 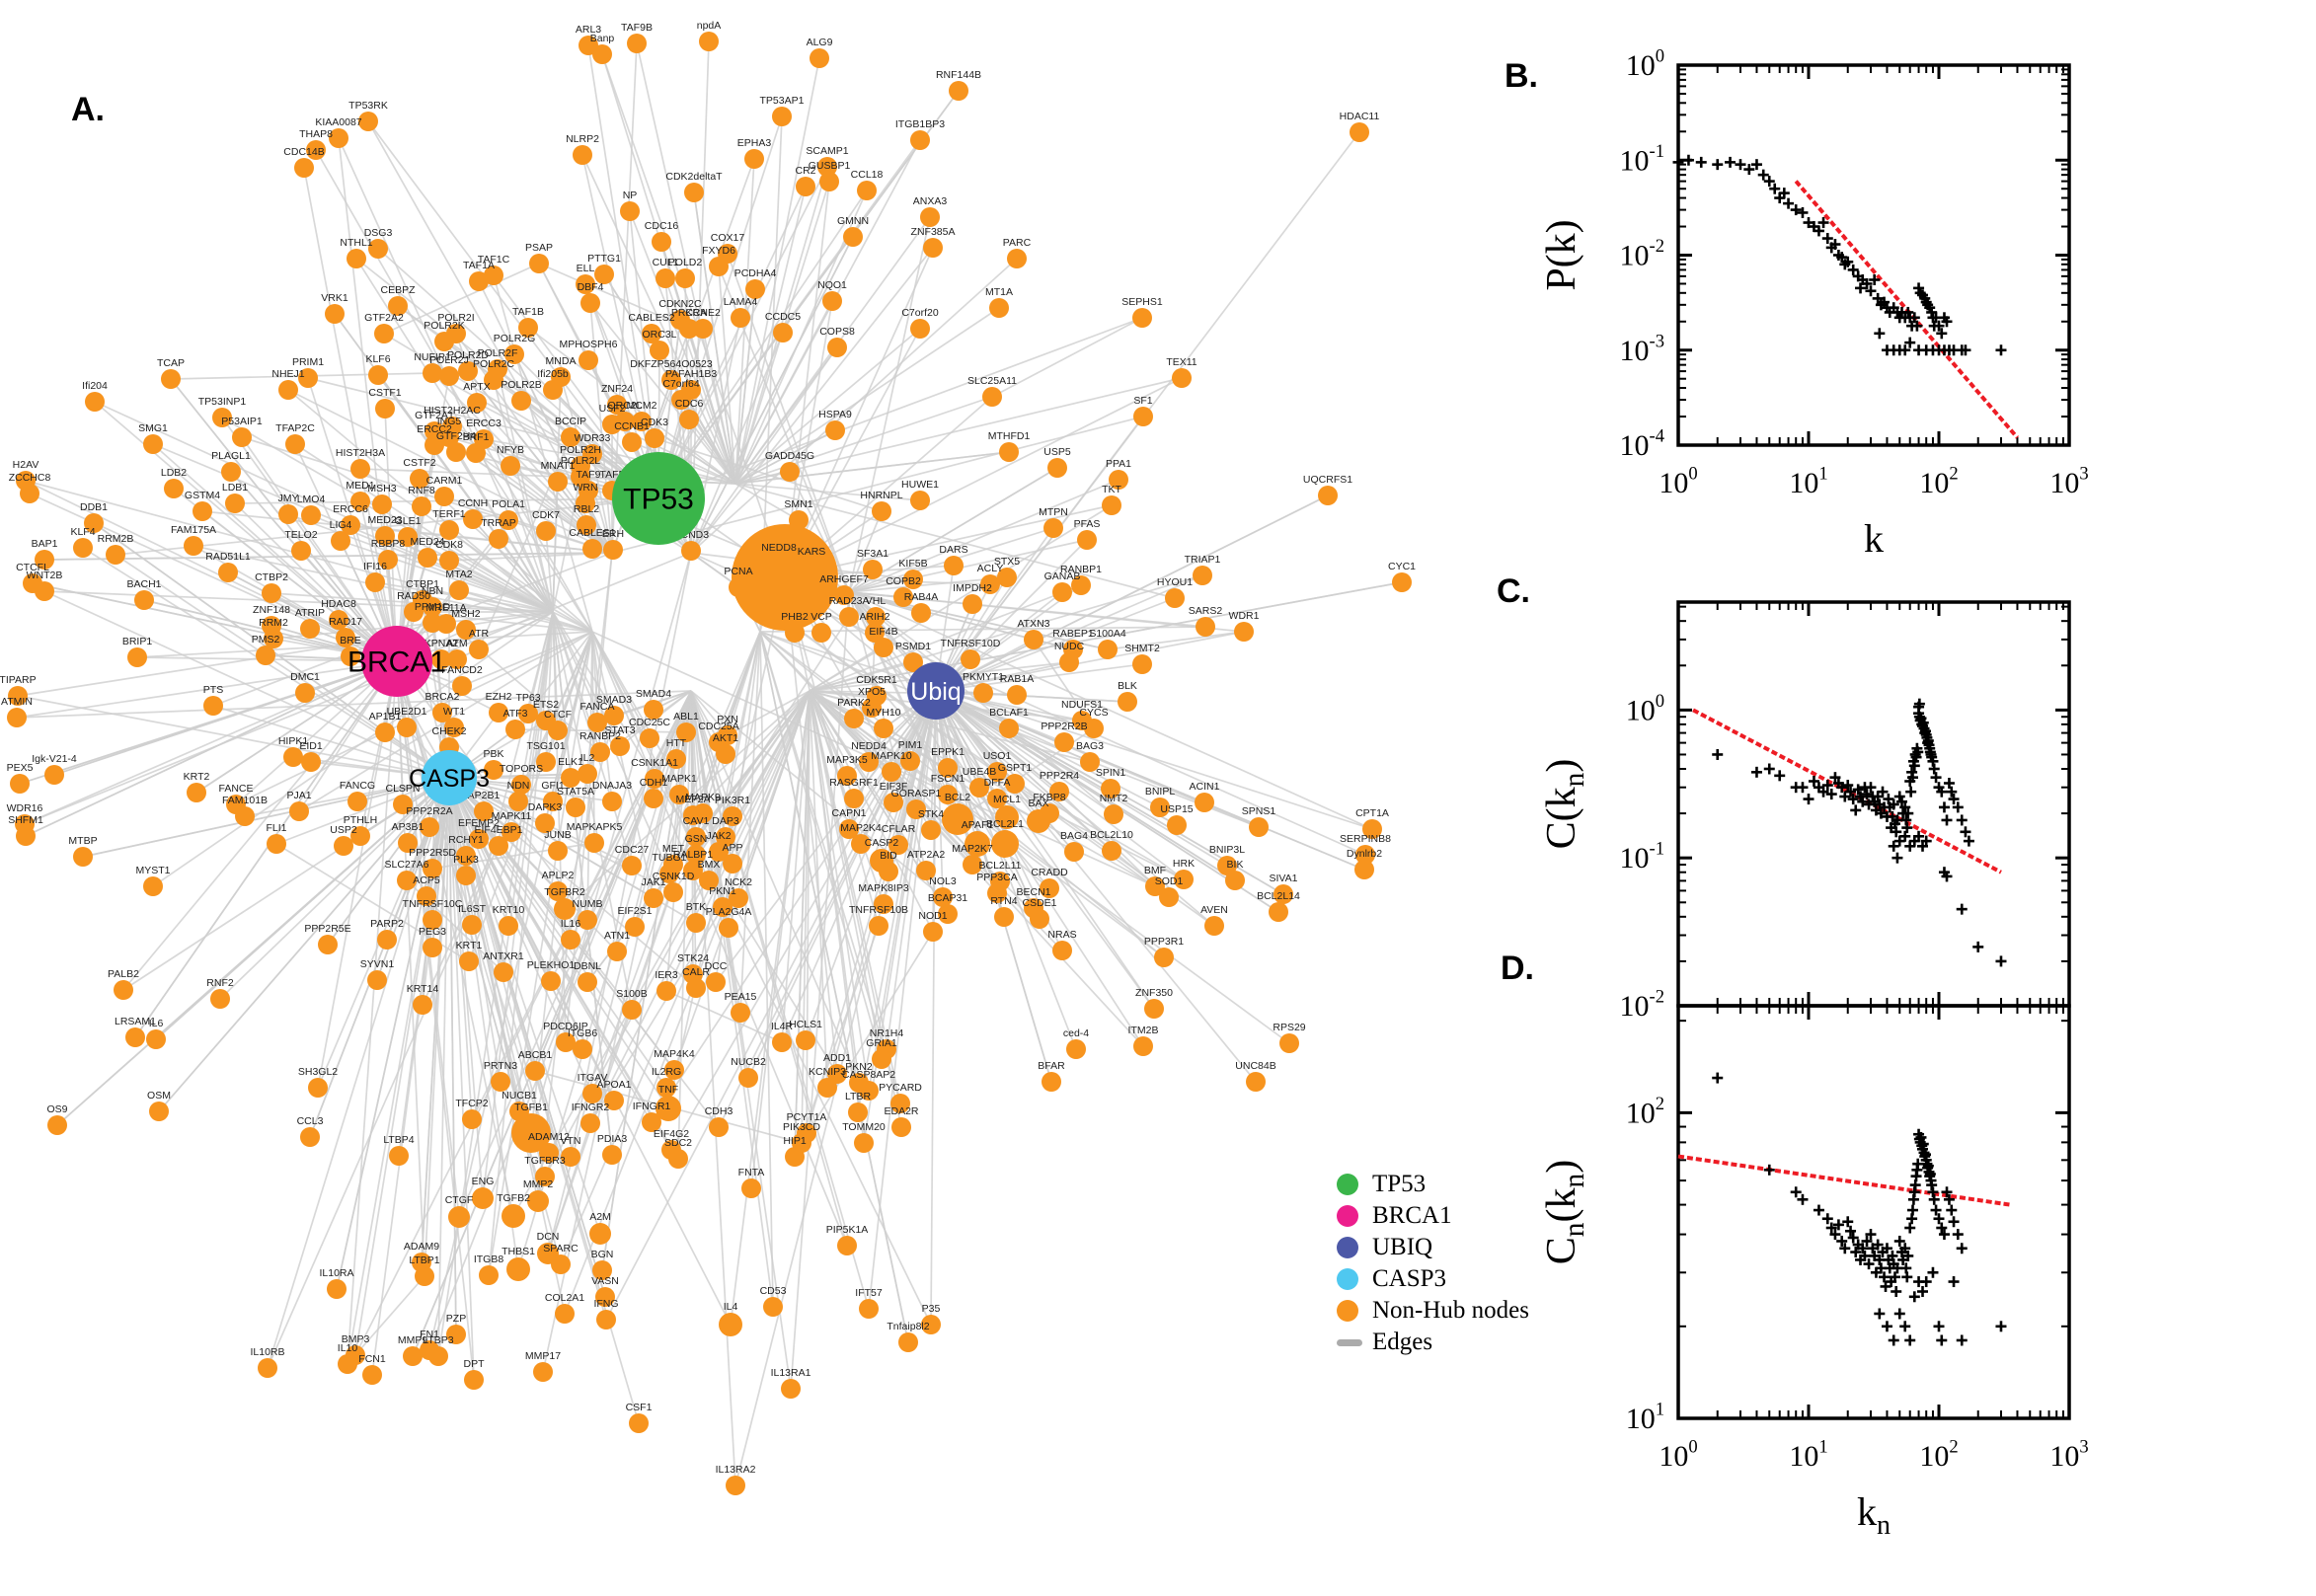 I want to click on hub-label: BRCA1, so click(x=396, y=662).